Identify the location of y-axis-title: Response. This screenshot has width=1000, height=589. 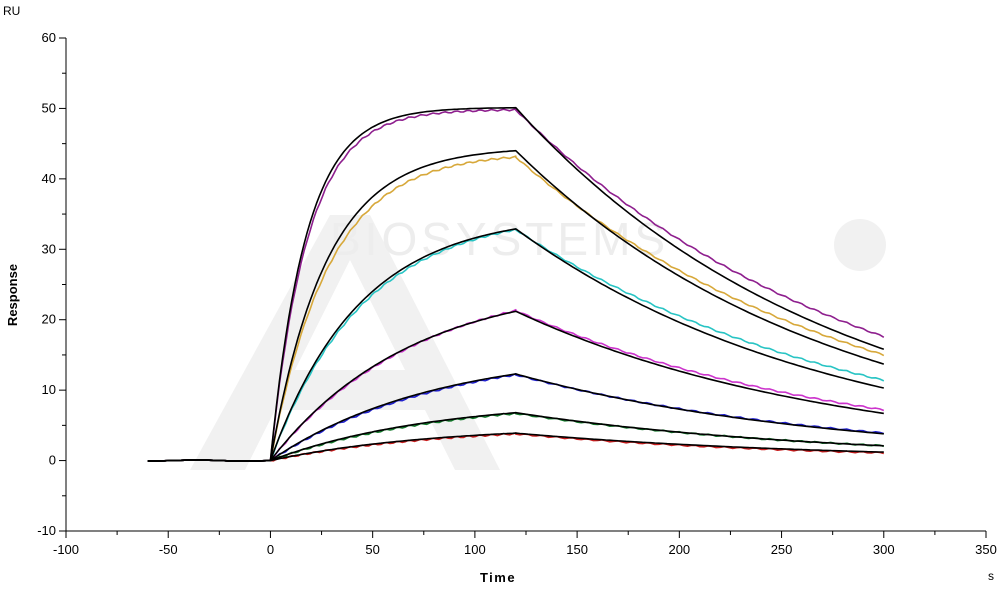
(12, 295).